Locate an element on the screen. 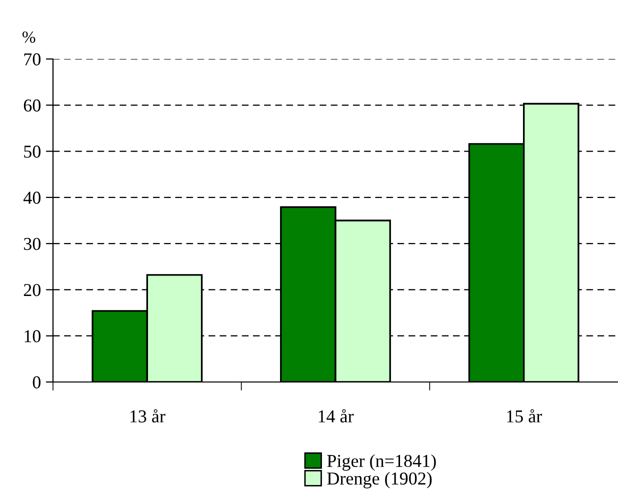 The image size is (618, 501). y-axis-title: % is located at coordinates (29, 37).